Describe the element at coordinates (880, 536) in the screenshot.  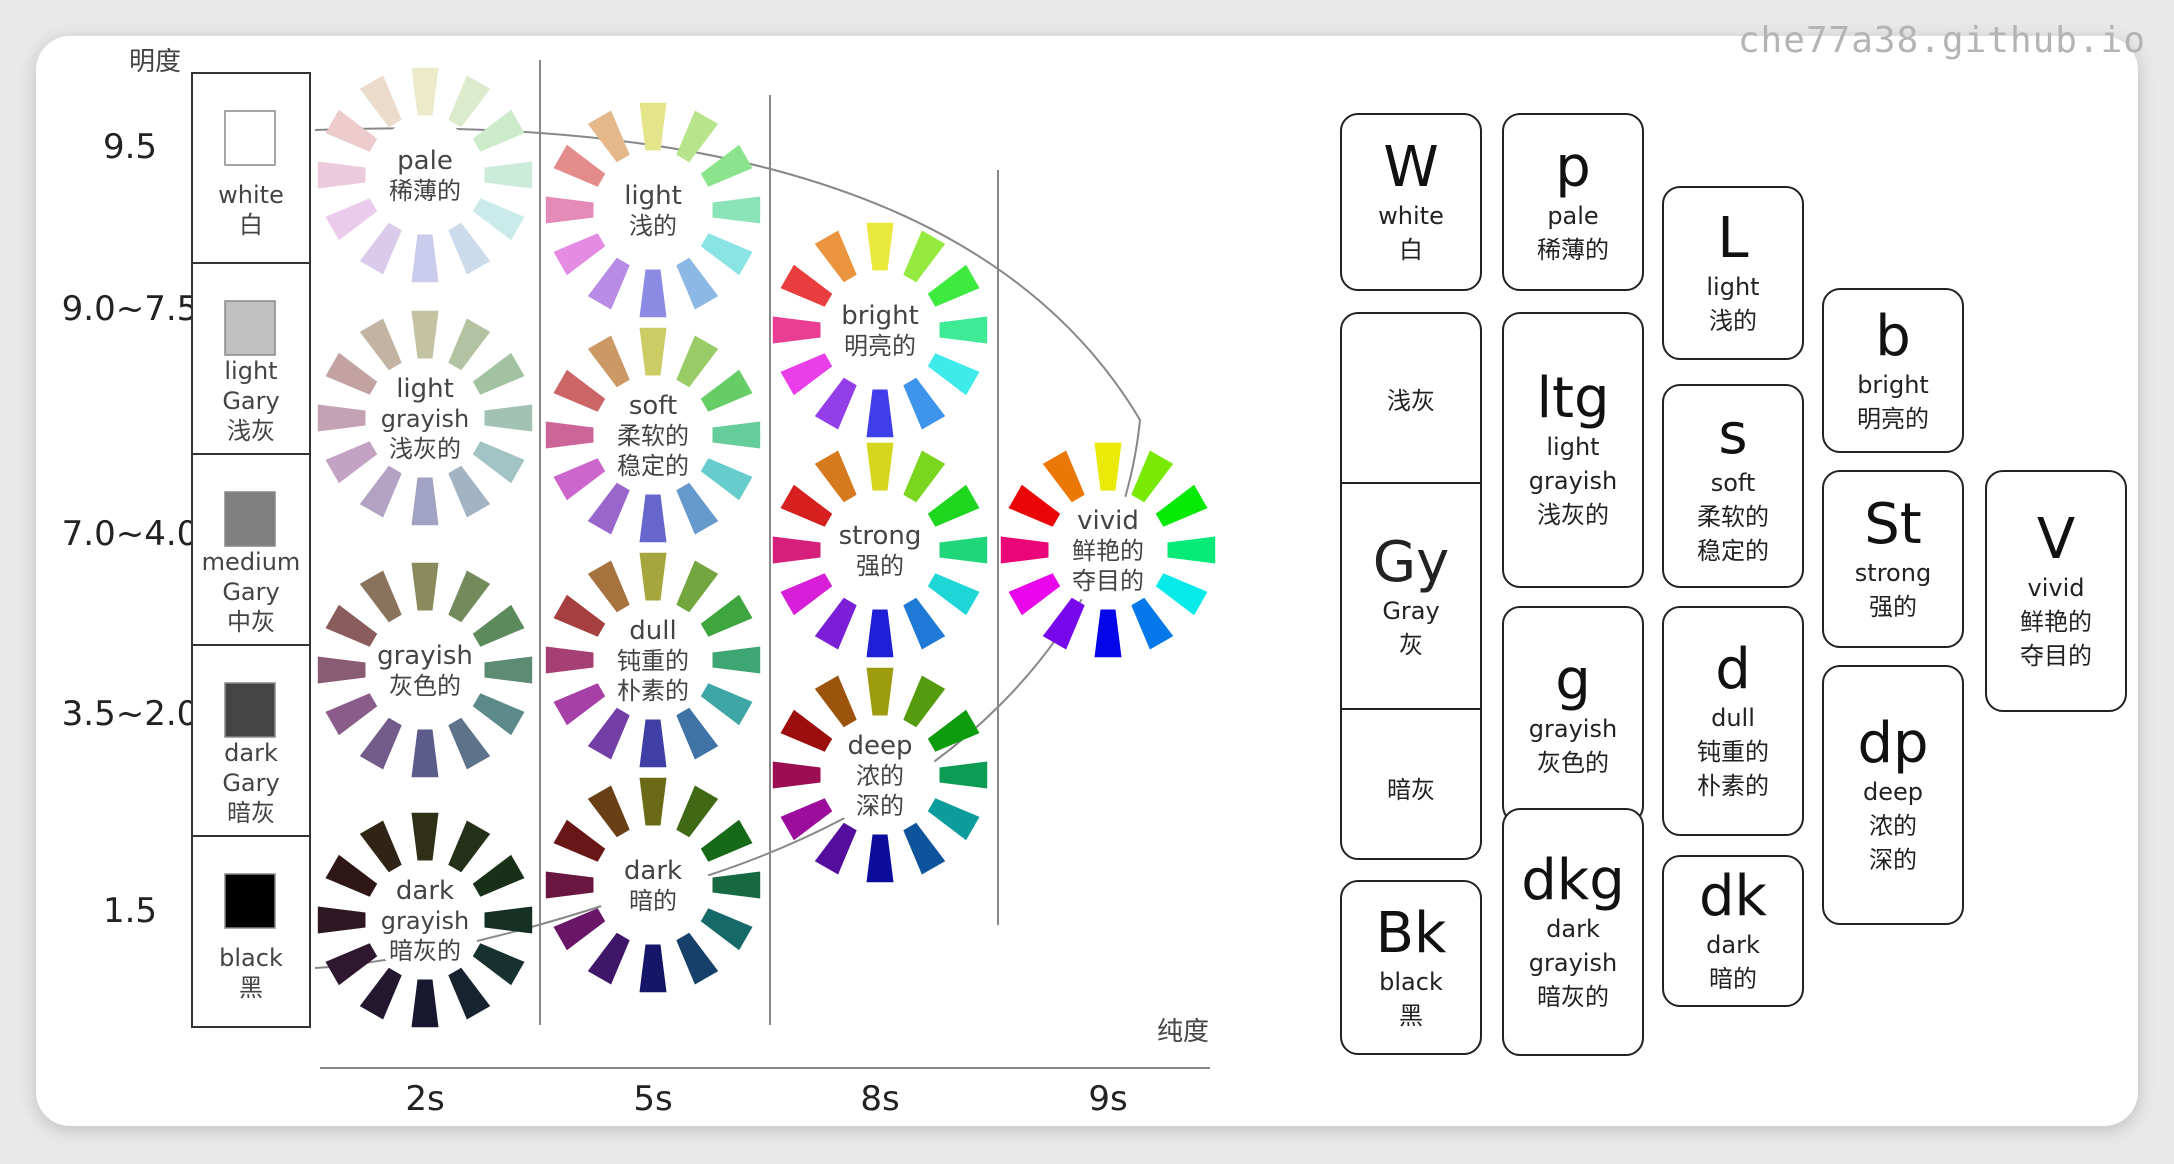
I see `wheel-label: strong` at that location.